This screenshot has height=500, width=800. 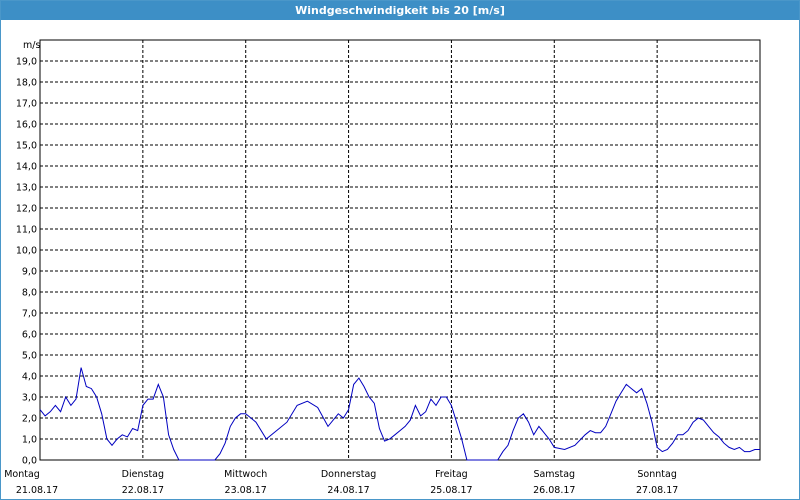 I want to click on y-tick-label: 7,0, so click(x=29, y=314).